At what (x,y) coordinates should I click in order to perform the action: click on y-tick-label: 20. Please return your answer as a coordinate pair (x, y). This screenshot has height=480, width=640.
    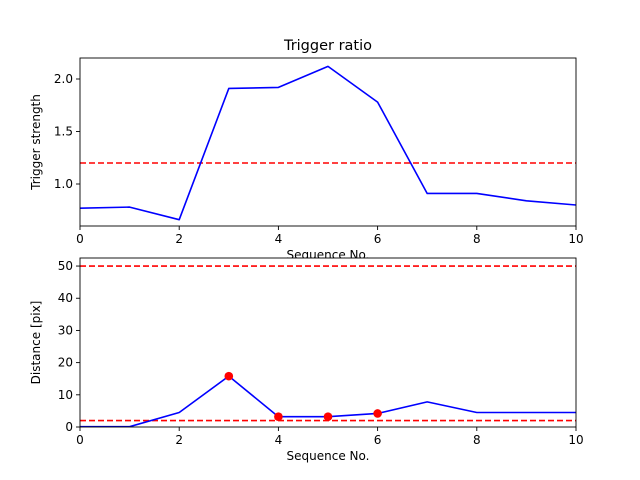
    Looking at the image, I should click on (65, 363).